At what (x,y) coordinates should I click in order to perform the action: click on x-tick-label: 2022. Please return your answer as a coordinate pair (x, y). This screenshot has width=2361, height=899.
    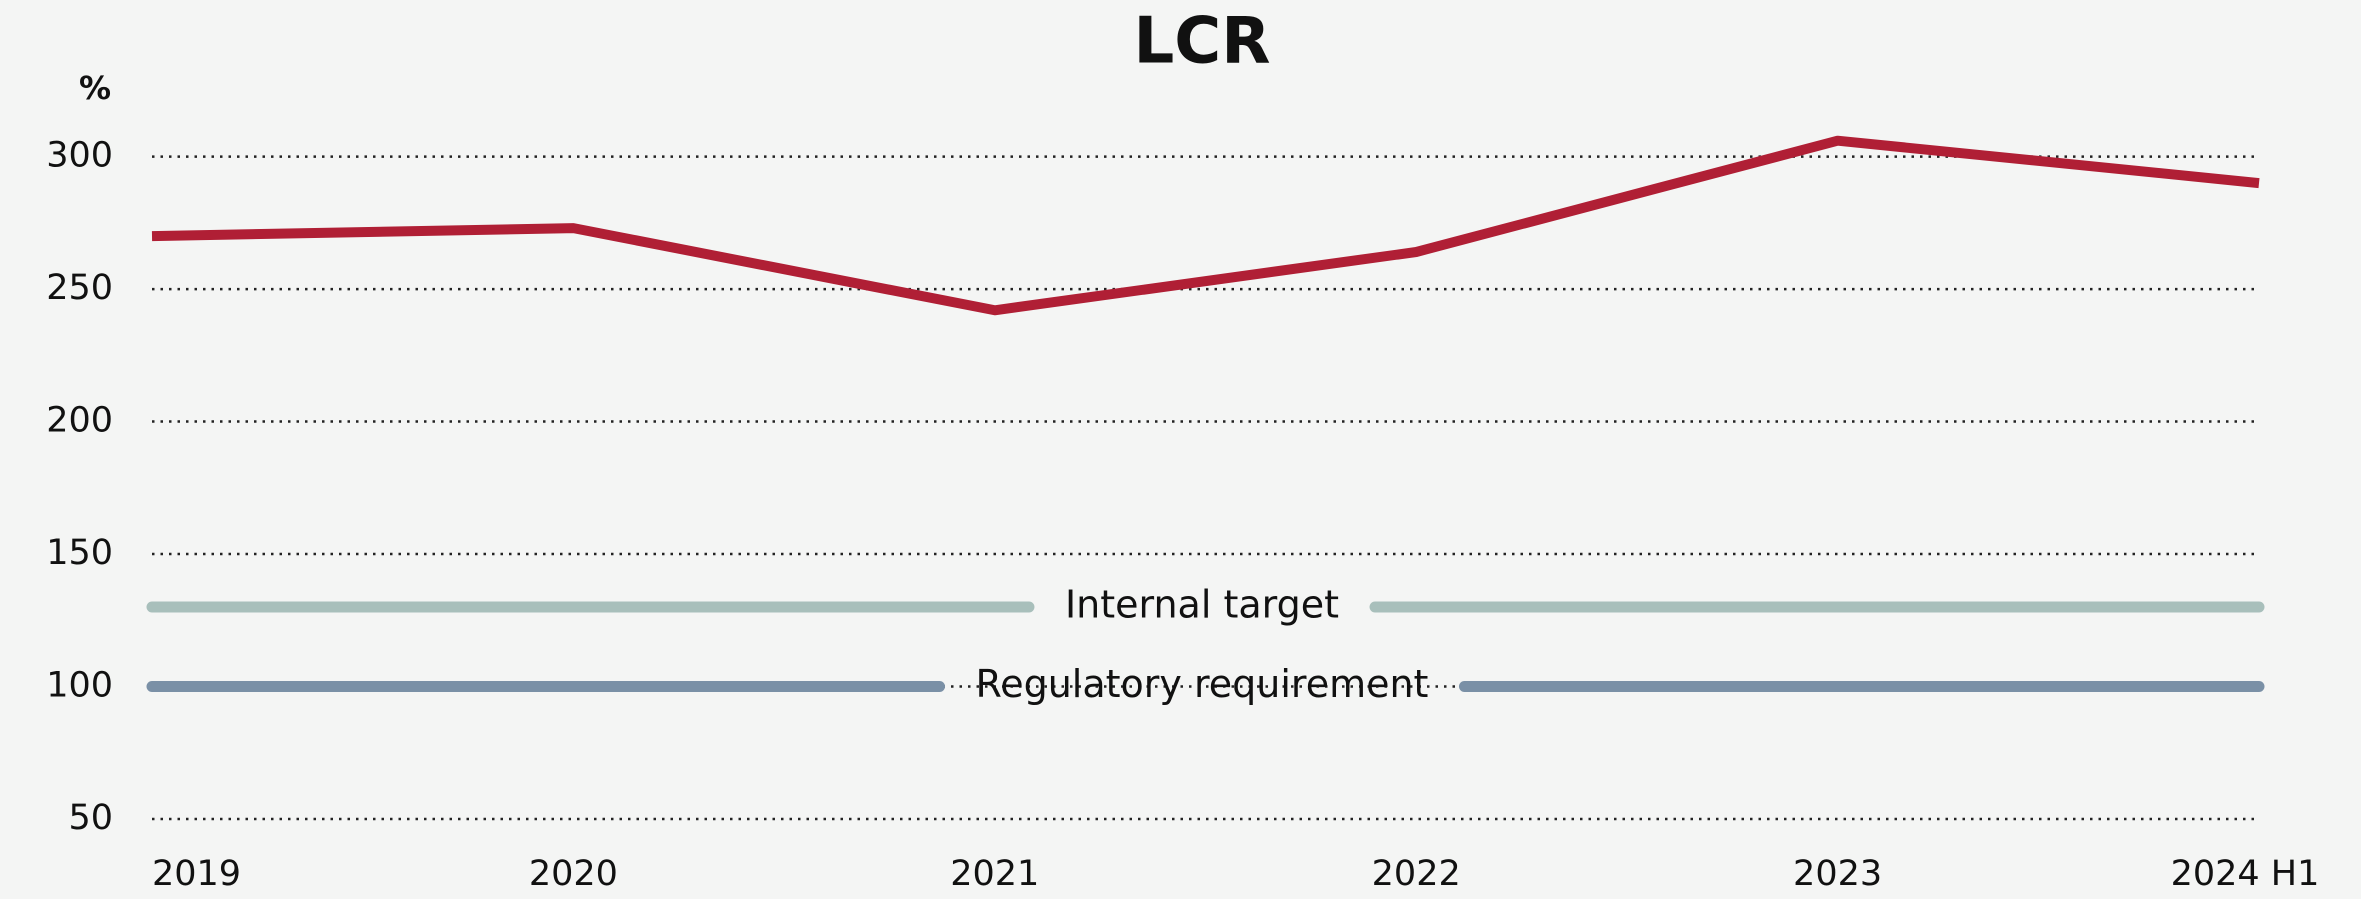
    Looking at the image, I should click on (1416, 874).